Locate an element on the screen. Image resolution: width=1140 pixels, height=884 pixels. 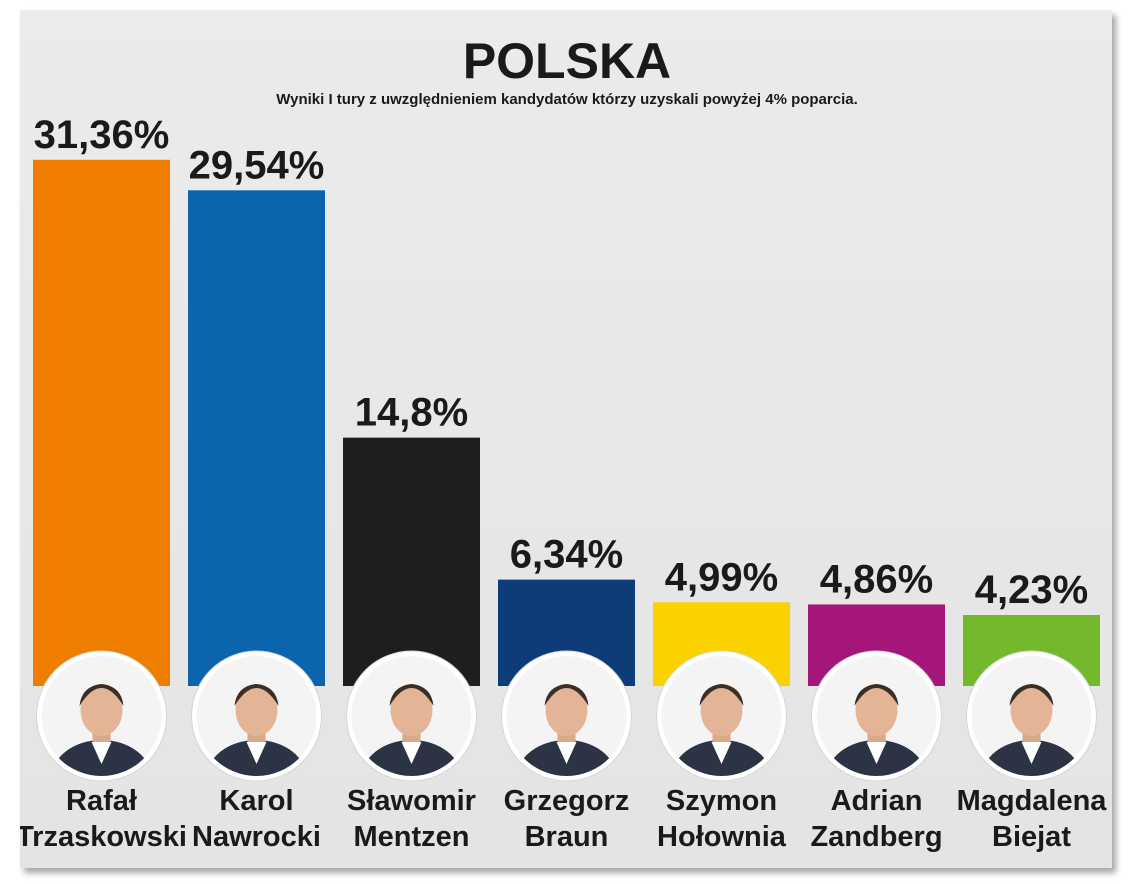
value-label: 4,86% is located at coordinates (876, 579).